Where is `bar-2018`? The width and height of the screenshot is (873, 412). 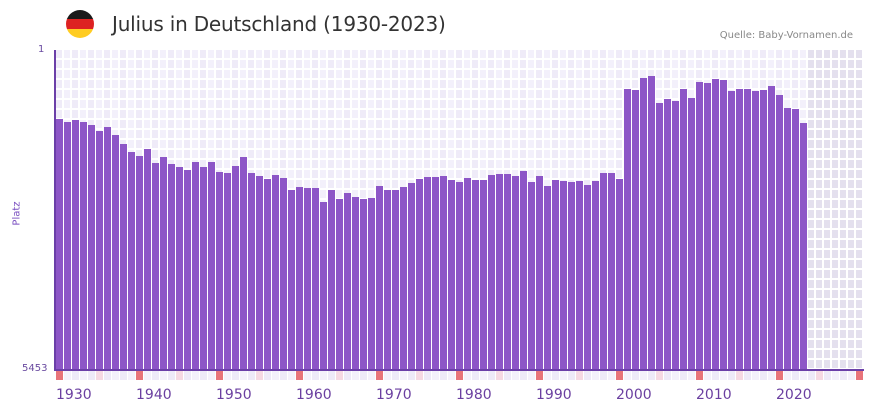
bar-2018 is located at coordinates (763, 229).